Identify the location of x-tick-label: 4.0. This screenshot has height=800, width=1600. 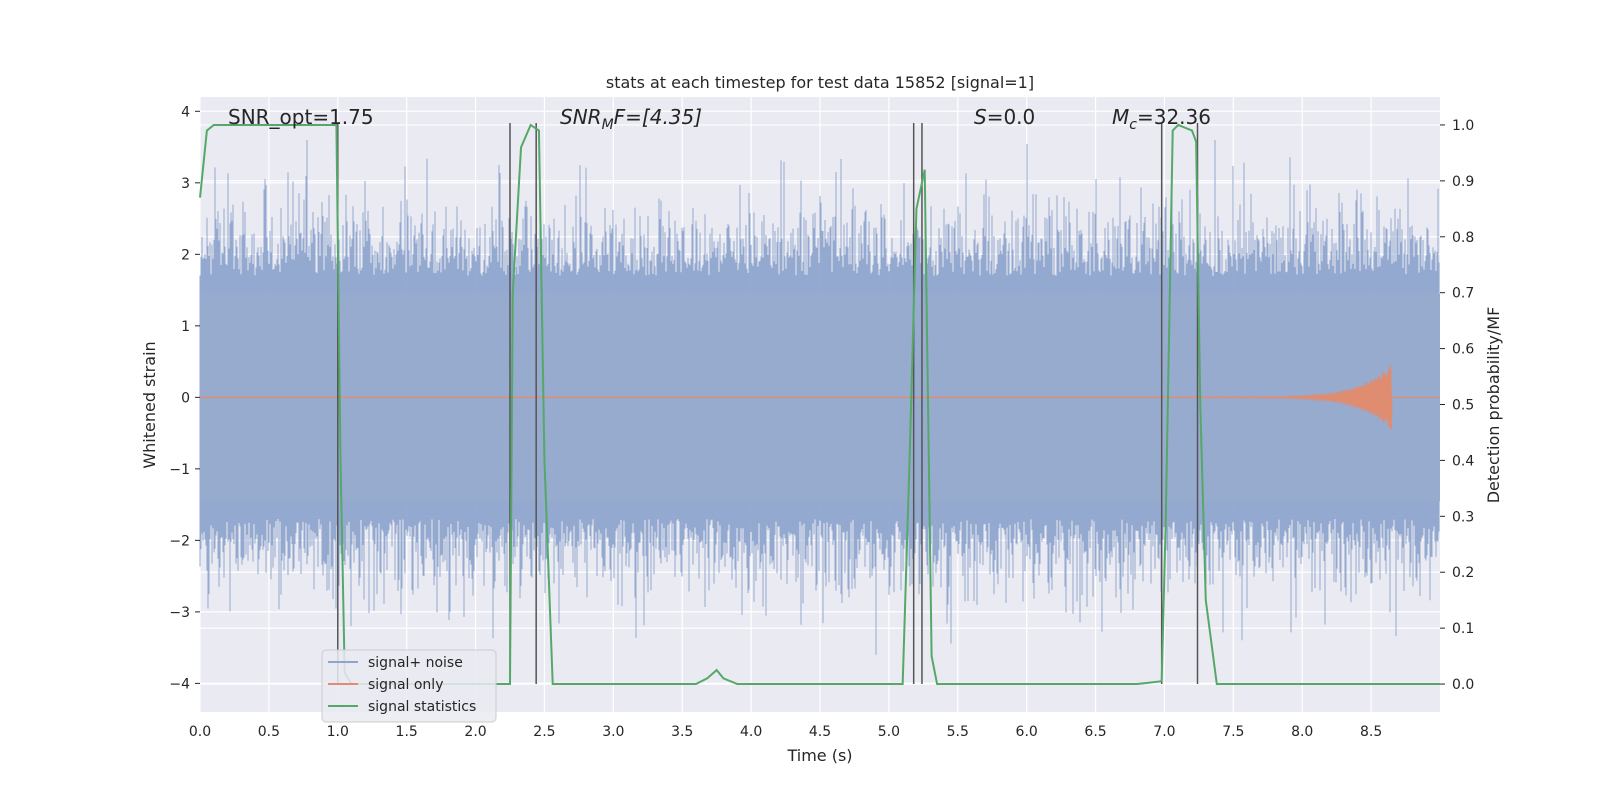
(751, 732).